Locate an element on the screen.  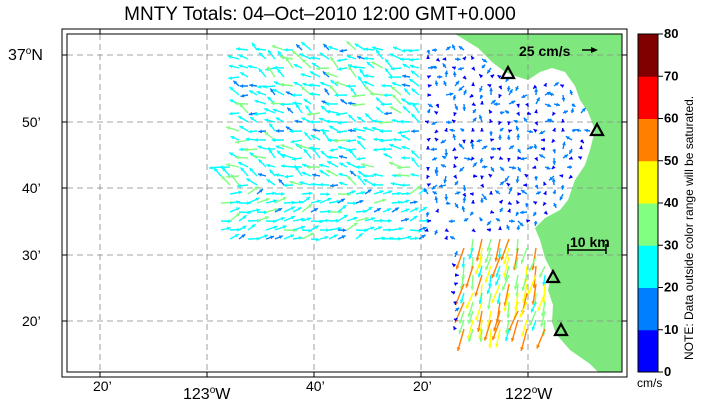
site-marker-triangle is located at coordinates (597, 129).